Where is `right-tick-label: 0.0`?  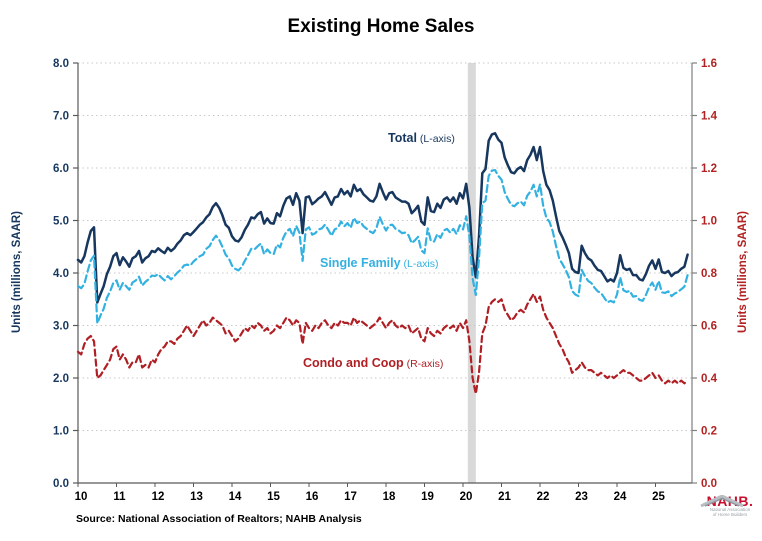
right-tick-label: 0.0 is located at coordinates (709, 484).